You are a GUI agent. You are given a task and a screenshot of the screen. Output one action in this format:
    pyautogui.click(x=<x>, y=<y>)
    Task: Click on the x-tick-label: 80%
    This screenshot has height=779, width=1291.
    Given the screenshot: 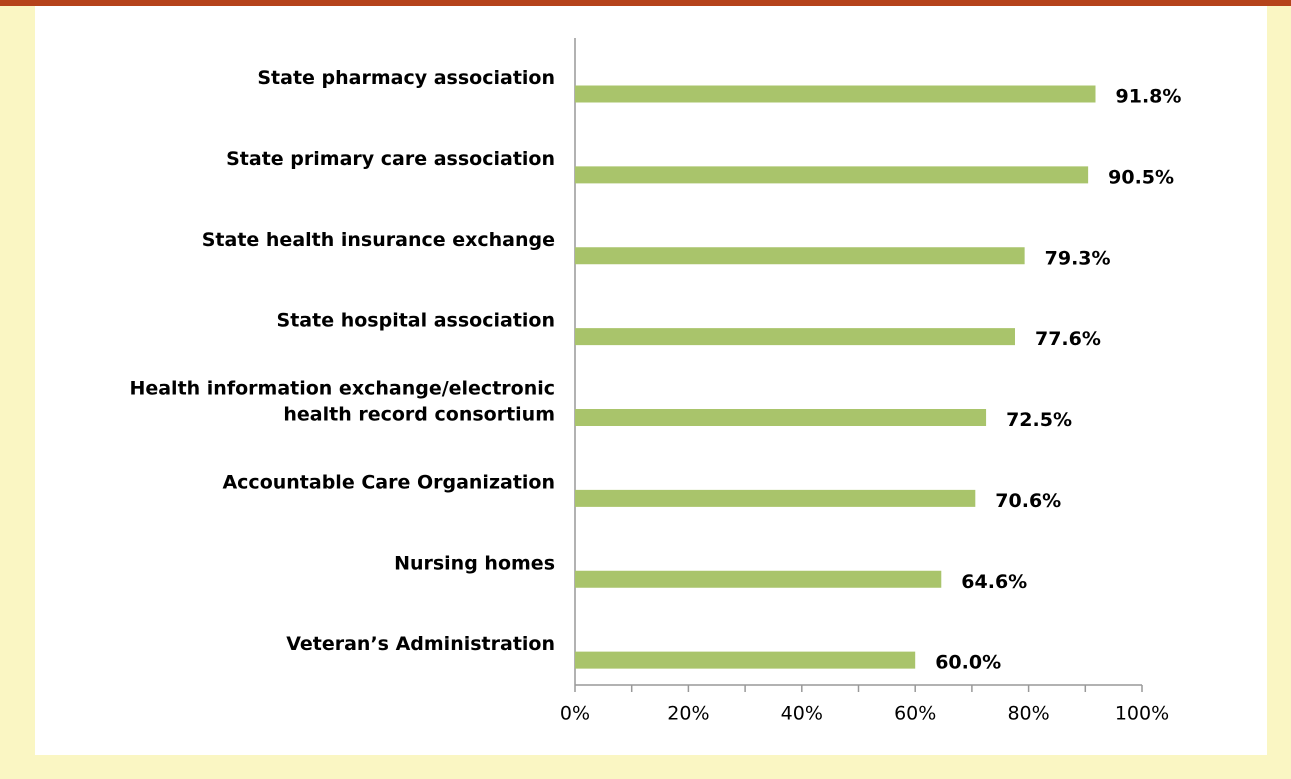 What is the action you would take?
    pyautogui.click(x=1028, y=714)
    